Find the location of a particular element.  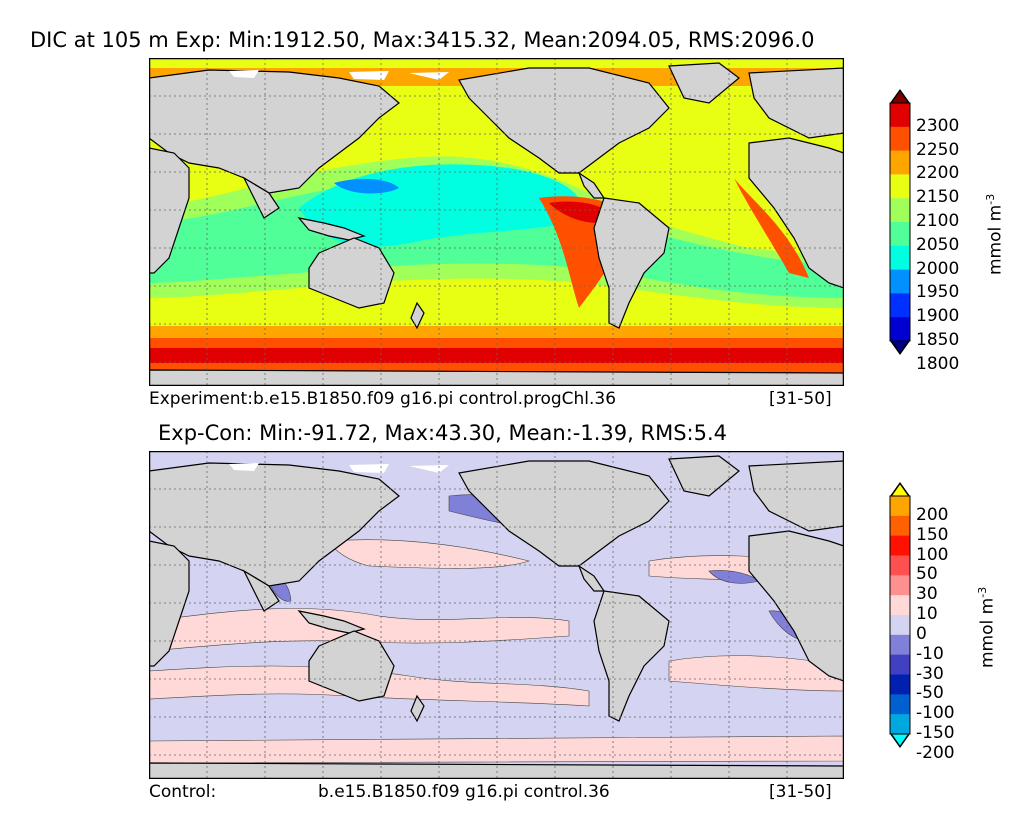

colorbar-tick-label: 2150 is located at coordinates (938, 197).